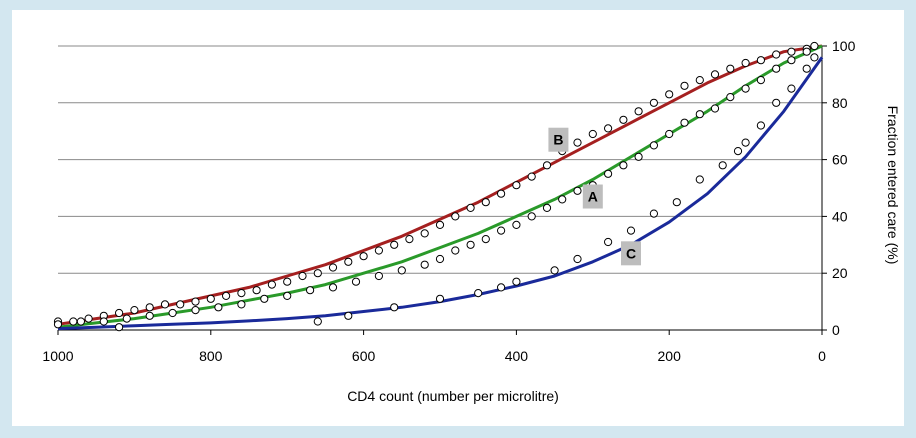 This screenshot has height=438, width=916. What do you see at coordinates (844, 46) in the screenshot?
I see `y-tick-label: 100` at bounding box center [844, 46].